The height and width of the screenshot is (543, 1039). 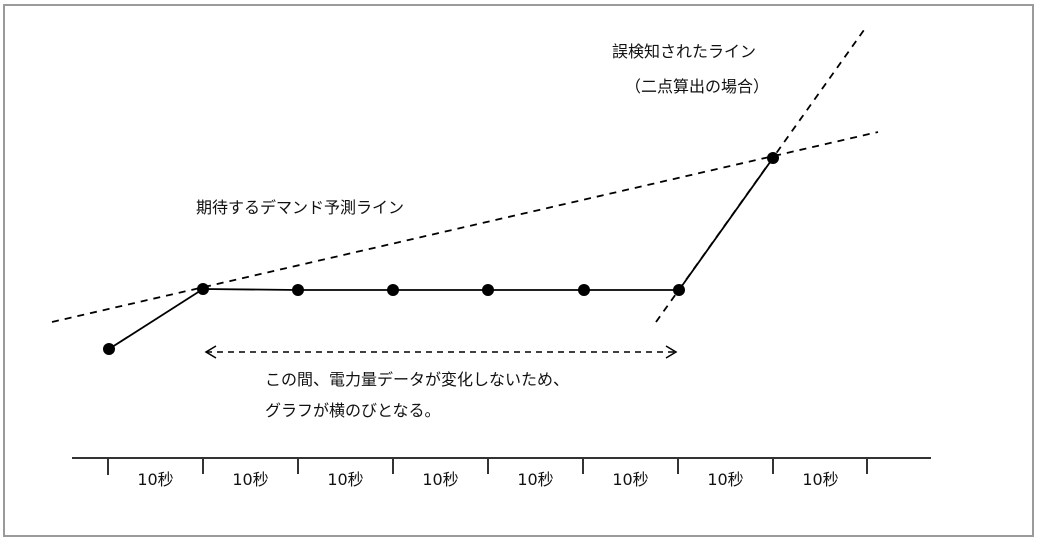 I want to click on flat-note-line2: グラフが横のびとなる。, so click(x=353, y=410).